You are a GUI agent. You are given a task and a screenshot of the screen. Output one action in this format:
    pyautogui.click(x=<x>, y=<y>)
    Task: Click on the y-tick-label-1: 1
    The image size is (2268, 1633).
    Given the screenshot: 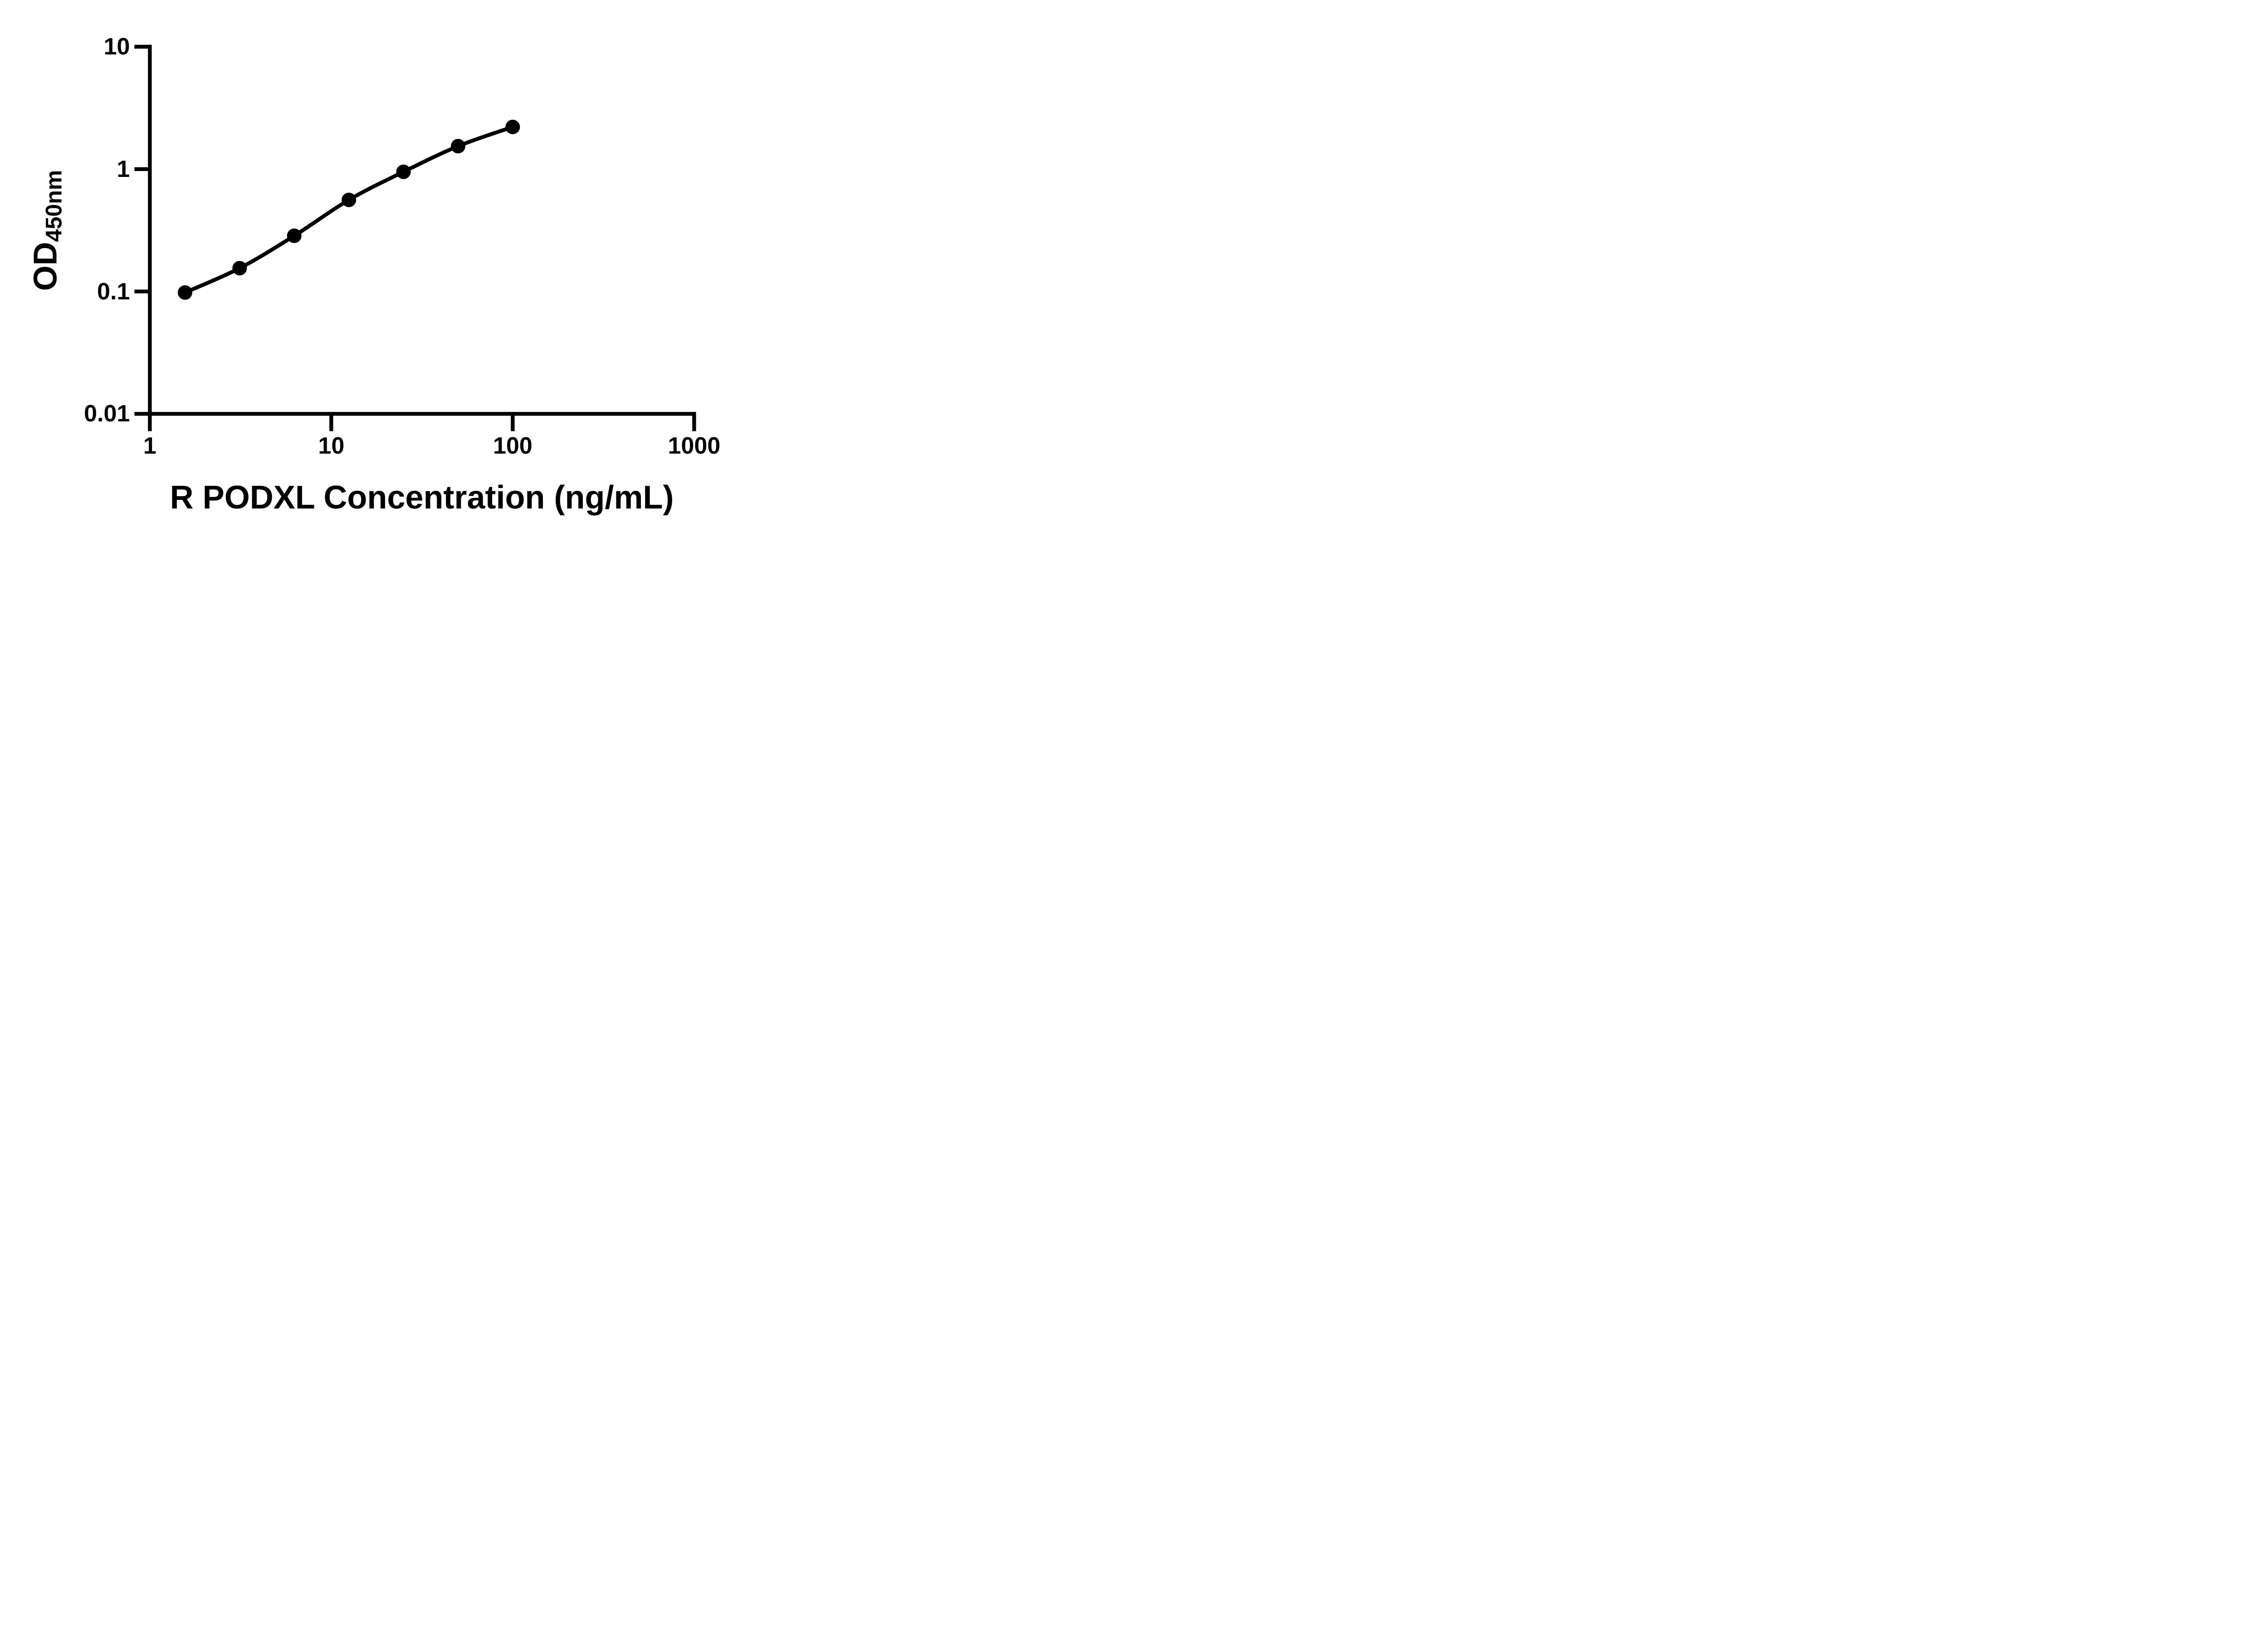 What is the action you would take?
    pyautogui.click(x=123, y=169)
    